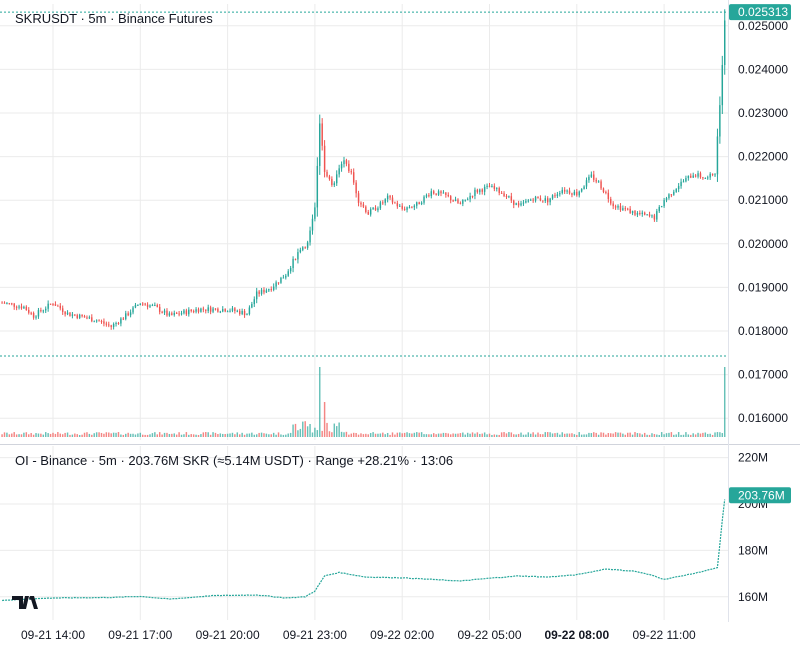  Describe the element at coordinates (763, 26) in the screenshot. I see `price-tick-label: 0.025000` at that location.